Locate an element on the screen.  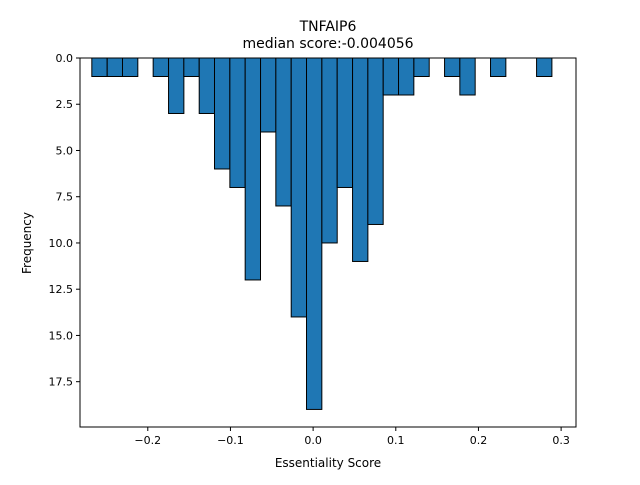
x-axis-label: Essentiality Score is located at coordinates (328, 463).